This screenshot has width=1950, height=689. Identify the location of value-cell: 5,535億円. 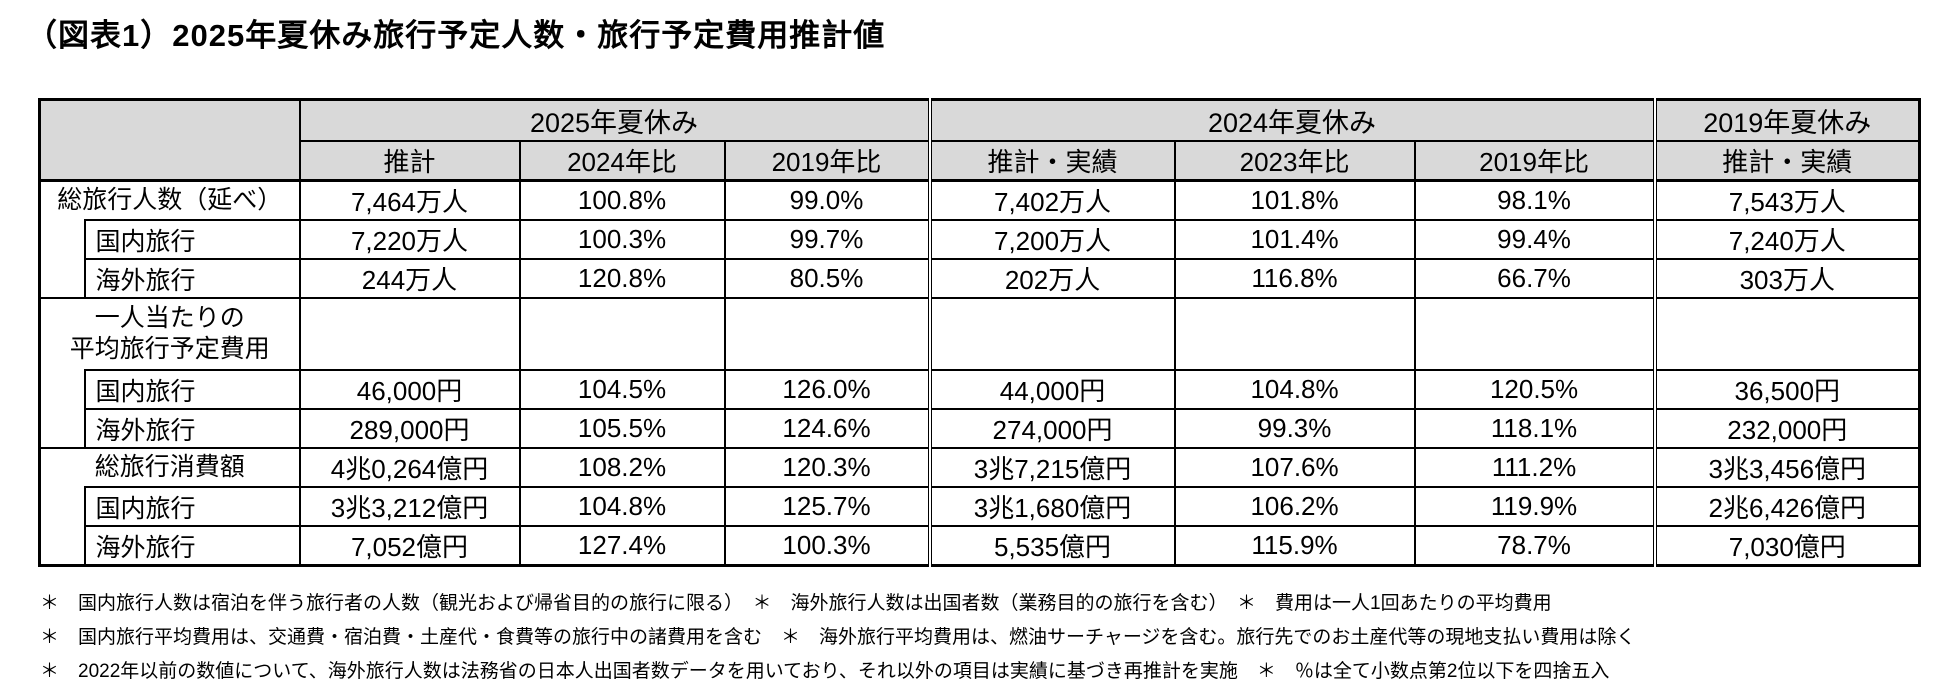
(1051, 546).